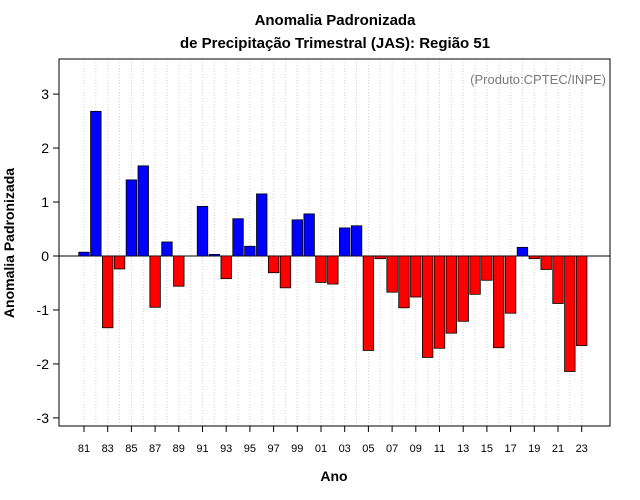 This screenshot has height=500, width=640. Describe the element at coordinates (392, 449) in the screenshot. I see `x-tick-label: 07` at that location.